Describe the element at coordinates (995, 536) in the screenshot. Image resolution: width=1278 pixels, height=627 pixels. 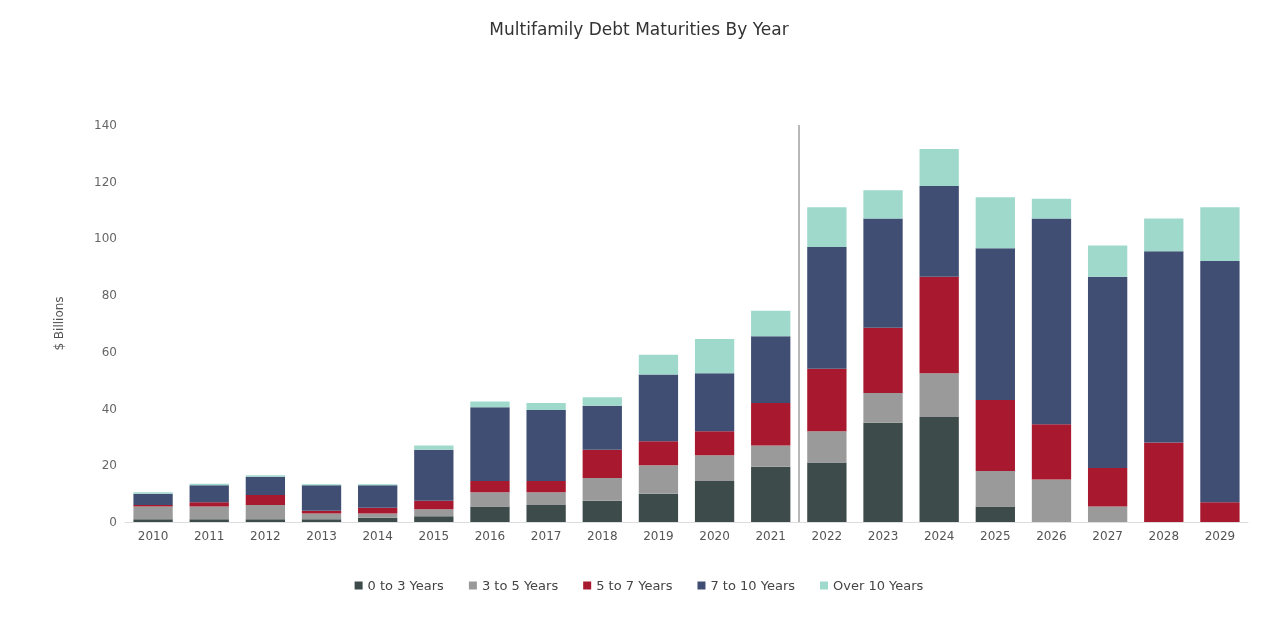
I see `x-tick-label: 2025` at that location.